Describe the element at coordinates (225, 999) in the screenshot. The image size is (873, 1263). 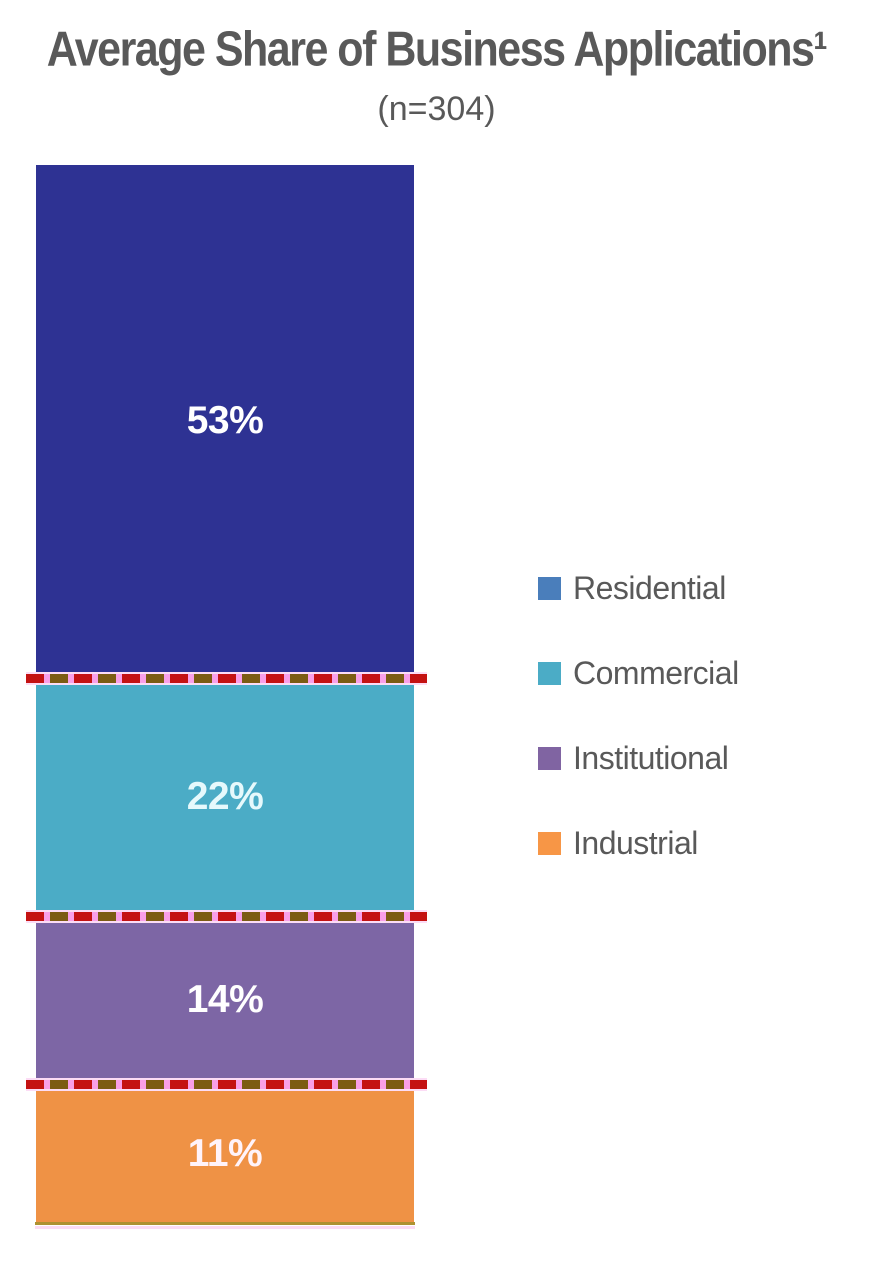
I see `segment-value-label-institutional: 14%` at that location.